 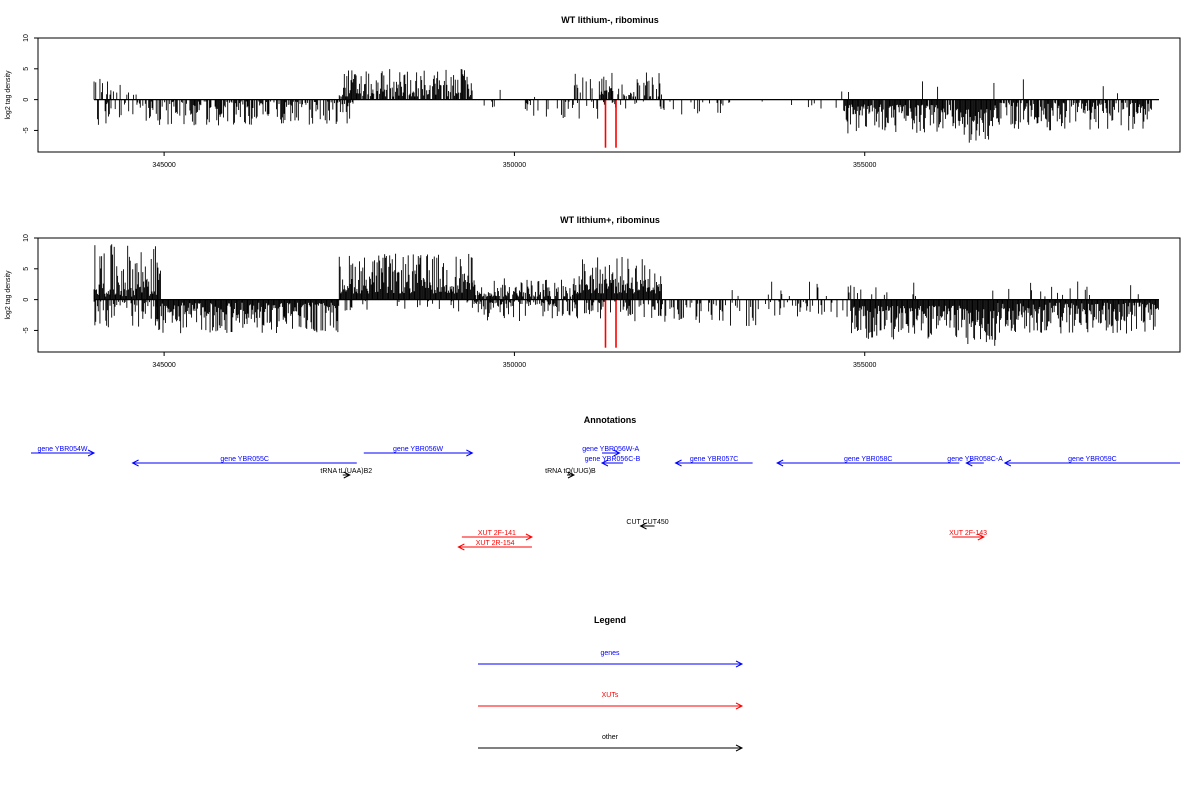 What do you see at coordinates (611, 659) in the screenshot?
I see `legend-entry: genes` at bounding box center [611, 659].